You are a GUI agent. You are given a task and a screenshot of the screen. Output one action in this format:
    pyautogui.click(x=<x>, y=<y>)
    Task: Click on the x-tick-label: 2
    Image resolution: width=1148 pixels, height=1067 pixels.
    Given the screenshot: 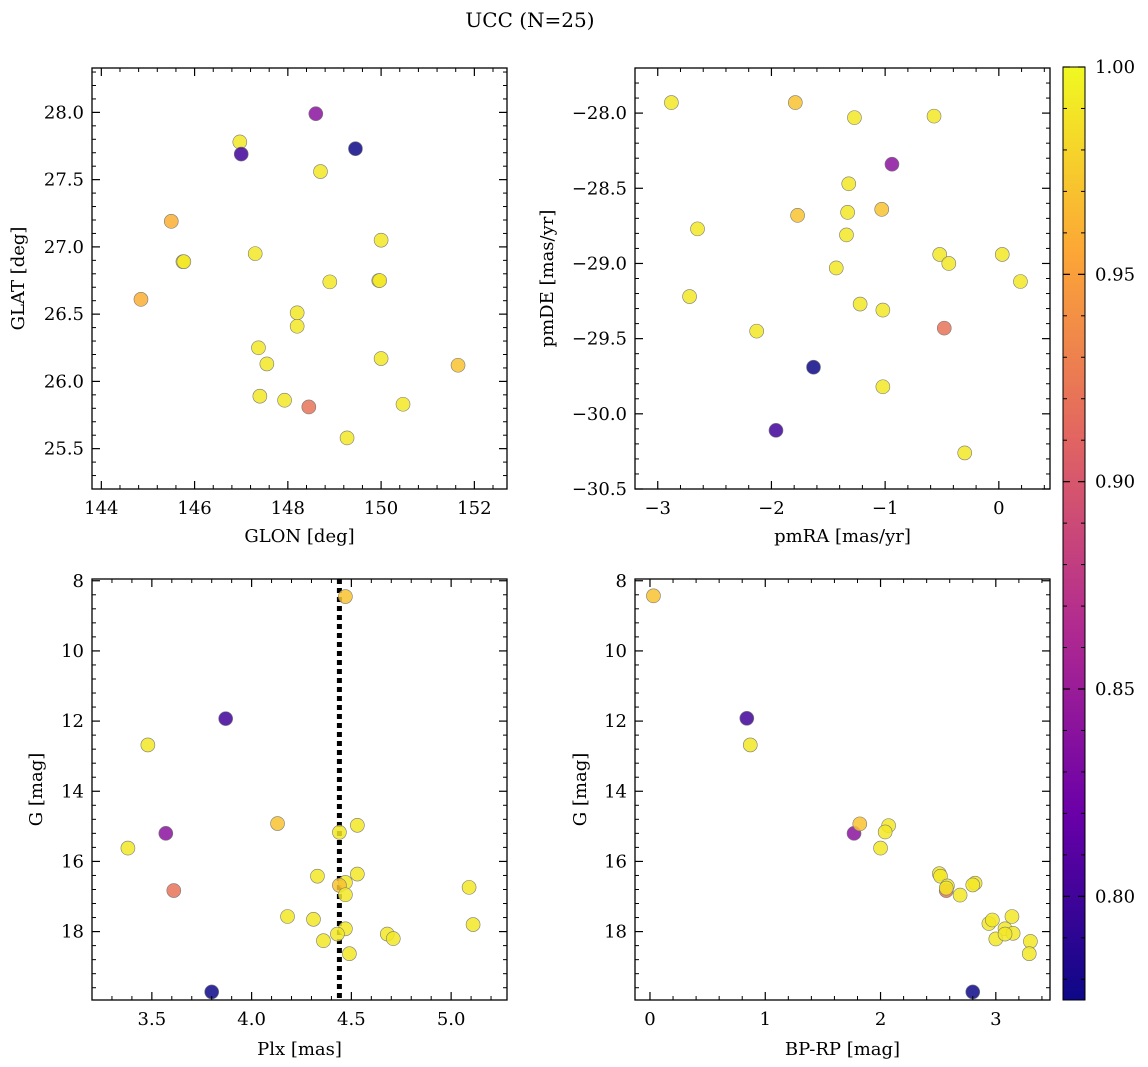 What is the action you would take?
    pyautogui.click(x=880, y=1019)
    